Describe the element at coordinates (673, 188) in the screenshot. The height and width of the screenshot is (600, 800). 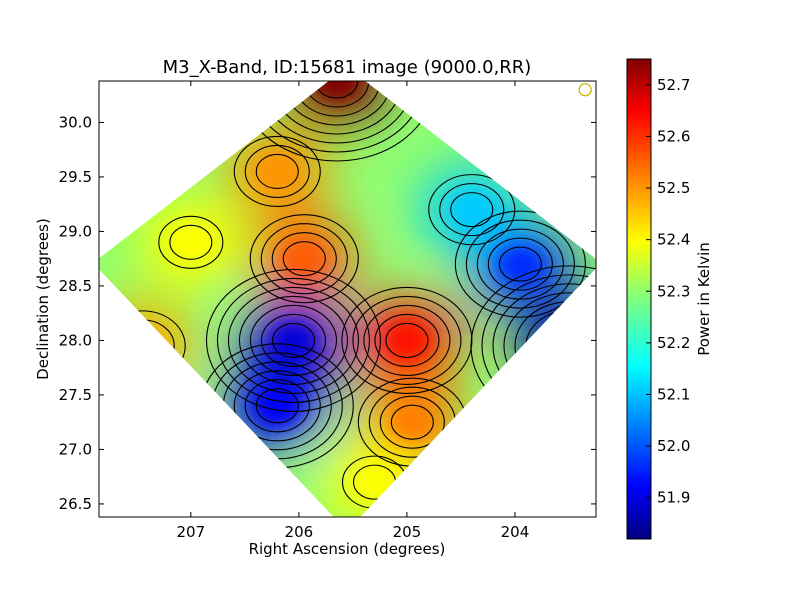
I see `colorbar-tick-label: 52.5` at that location.